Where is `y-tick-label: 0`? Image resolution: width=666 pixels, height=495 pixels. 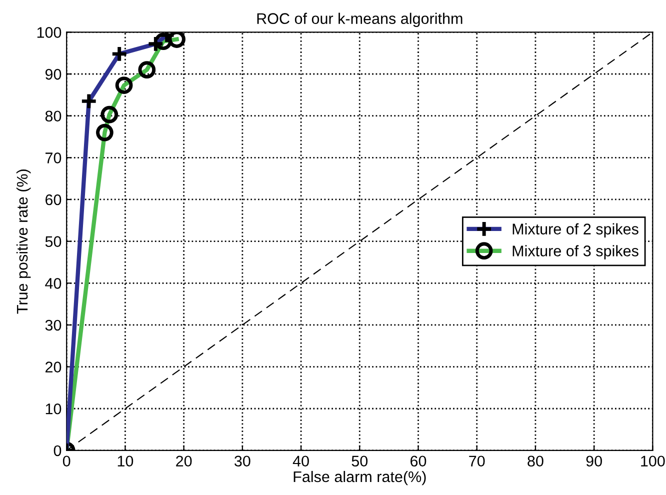 y-tick-label: 0 is located at coordinates (58, 450).